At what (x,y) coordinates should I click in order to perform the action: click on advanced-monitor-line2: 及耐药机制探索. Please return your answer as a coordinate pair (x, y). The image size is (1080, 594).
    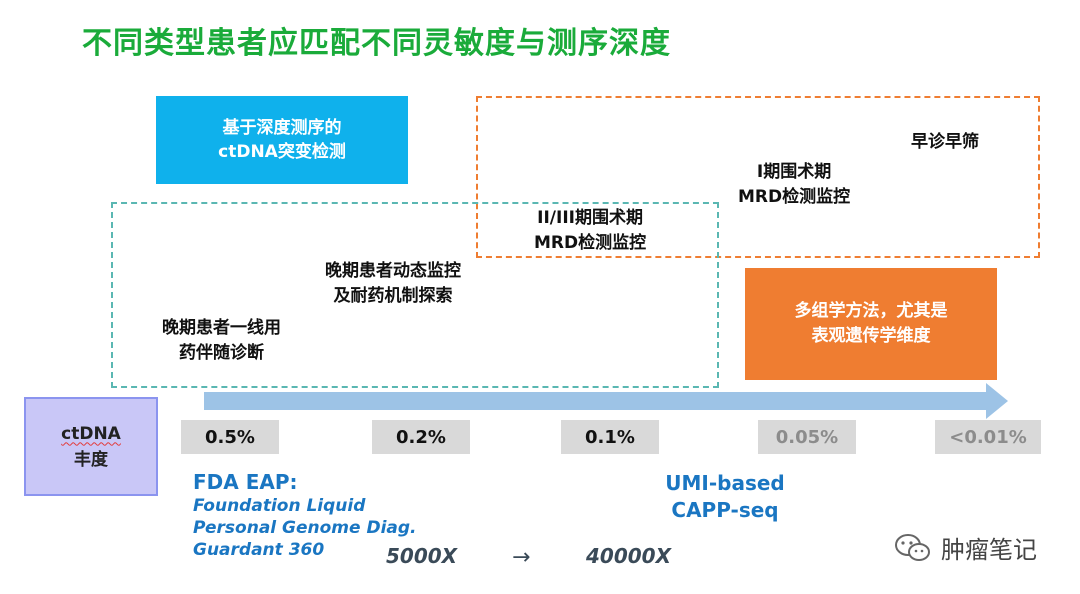
    Looking at the image, I should click on (393, 296).